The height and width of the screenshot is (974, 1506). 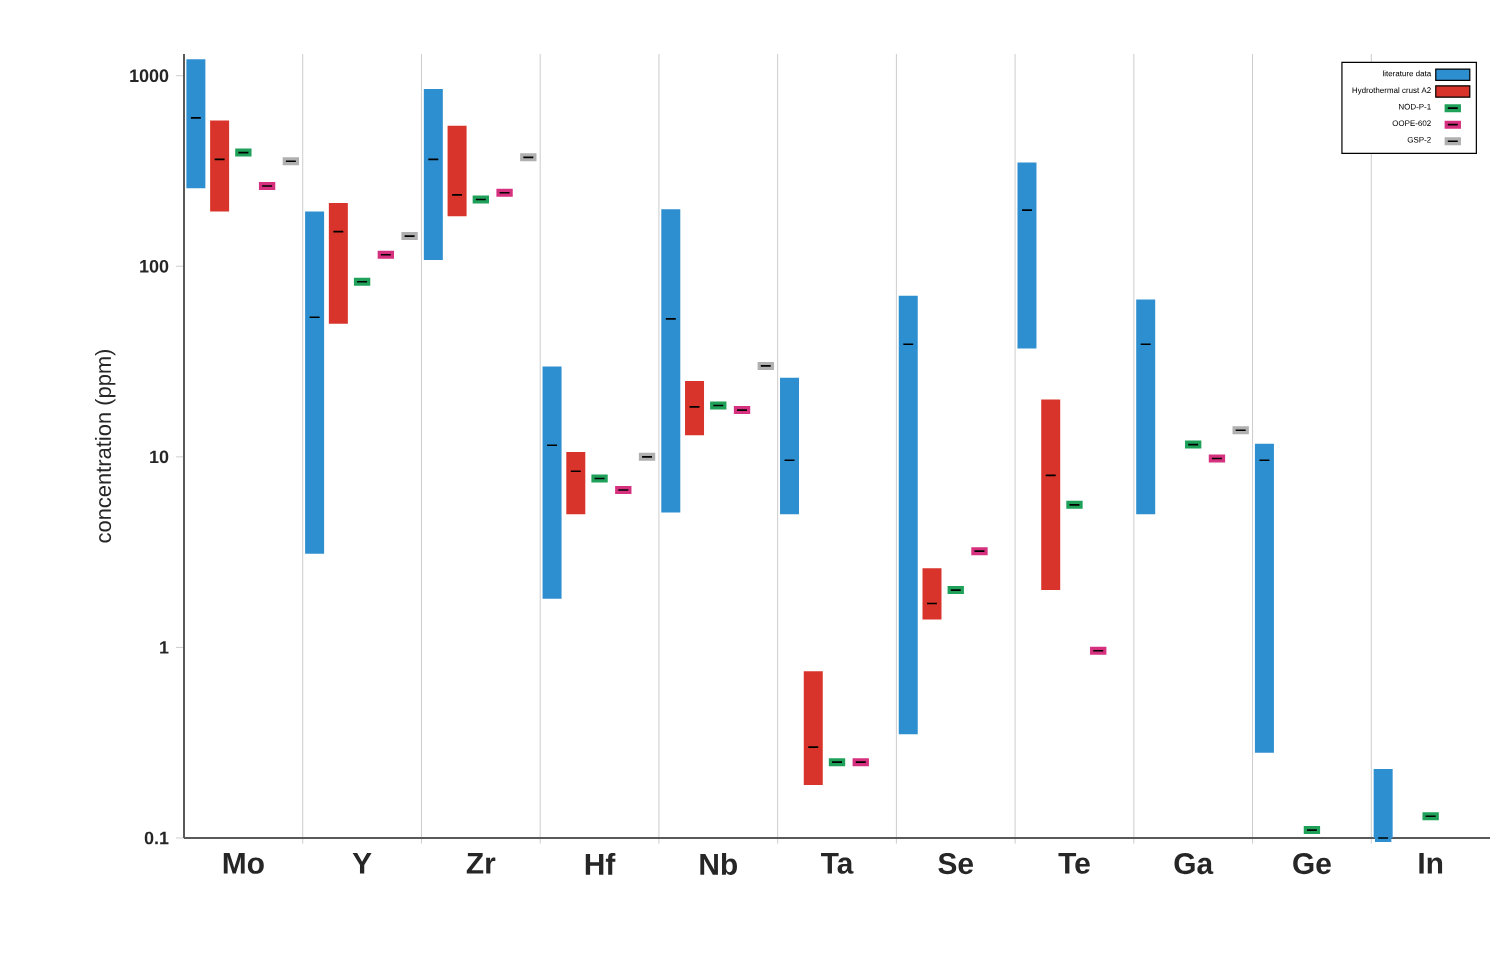 I want to click on y-tick-label: 0.1, so click(x=156, y=838).